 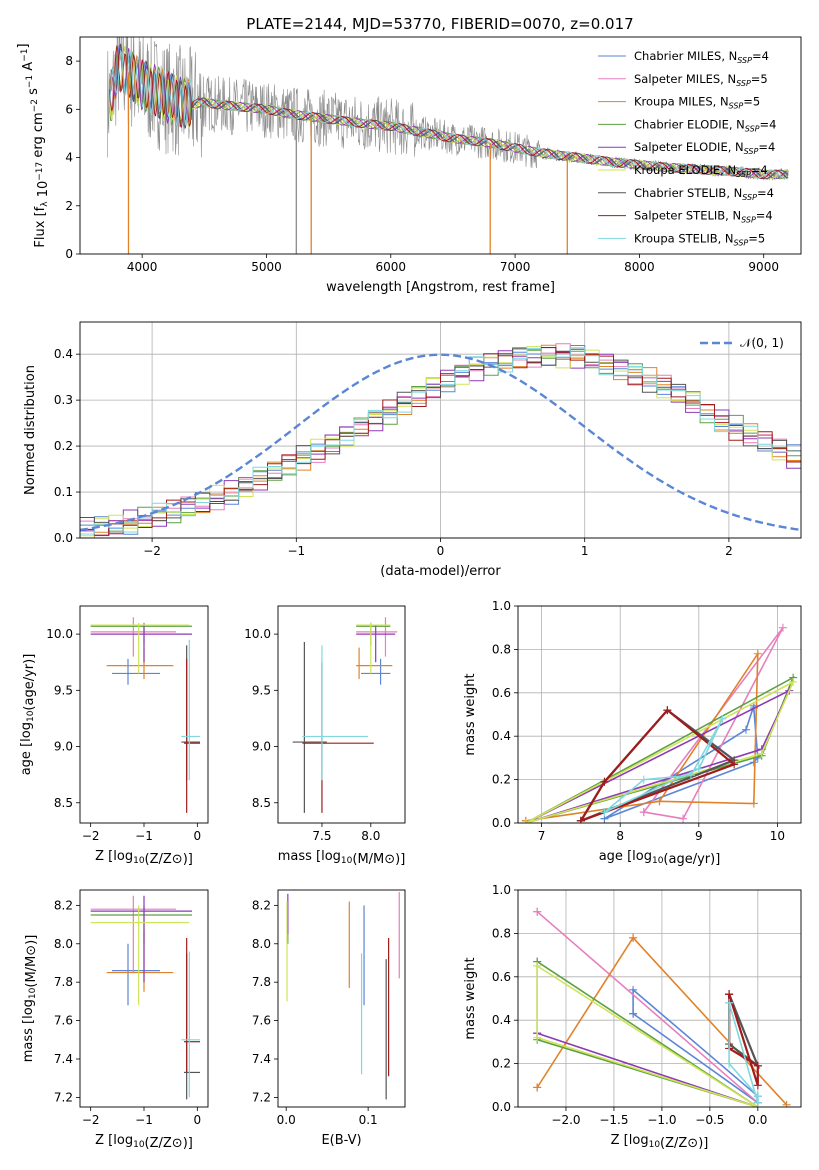 What do you see at coordinates (63, 1021) in the screenshot?
I see `y-tick-label: 7.6` at bounding box center [63, 1021].